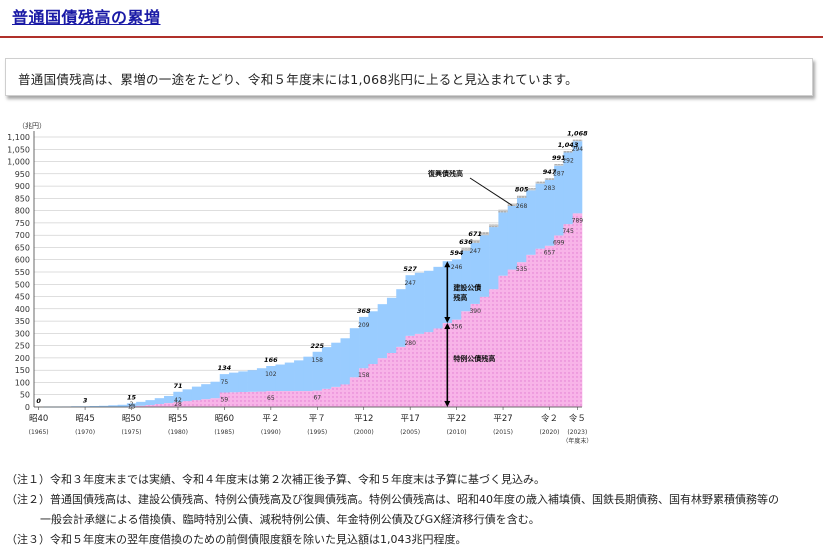  What do you see at coordinates (559, 242) in the screenshot?
I see `deficit-value-label: 699` at bounding box center [559, 242].